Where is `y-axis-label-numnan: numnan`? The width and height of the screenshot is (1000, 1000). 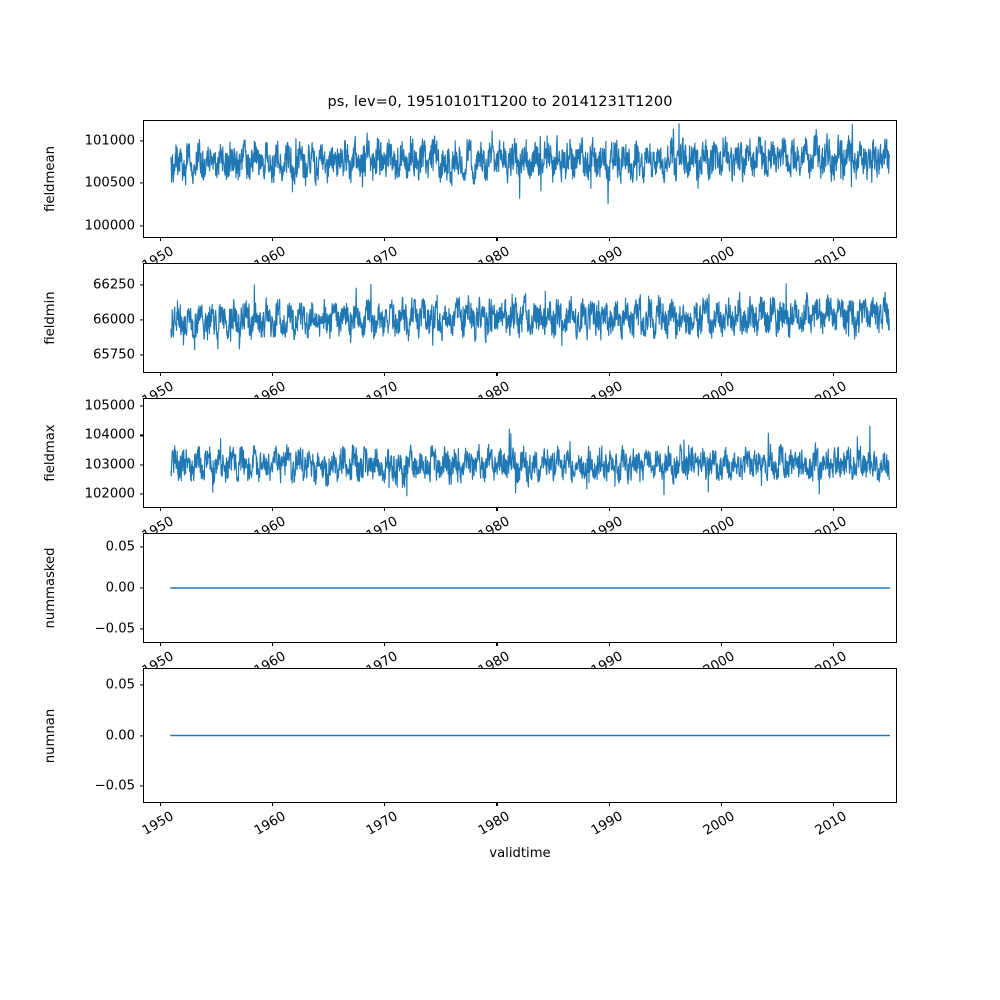 y-axis-label-numnan: numnan is located at coordinates (50, 735).